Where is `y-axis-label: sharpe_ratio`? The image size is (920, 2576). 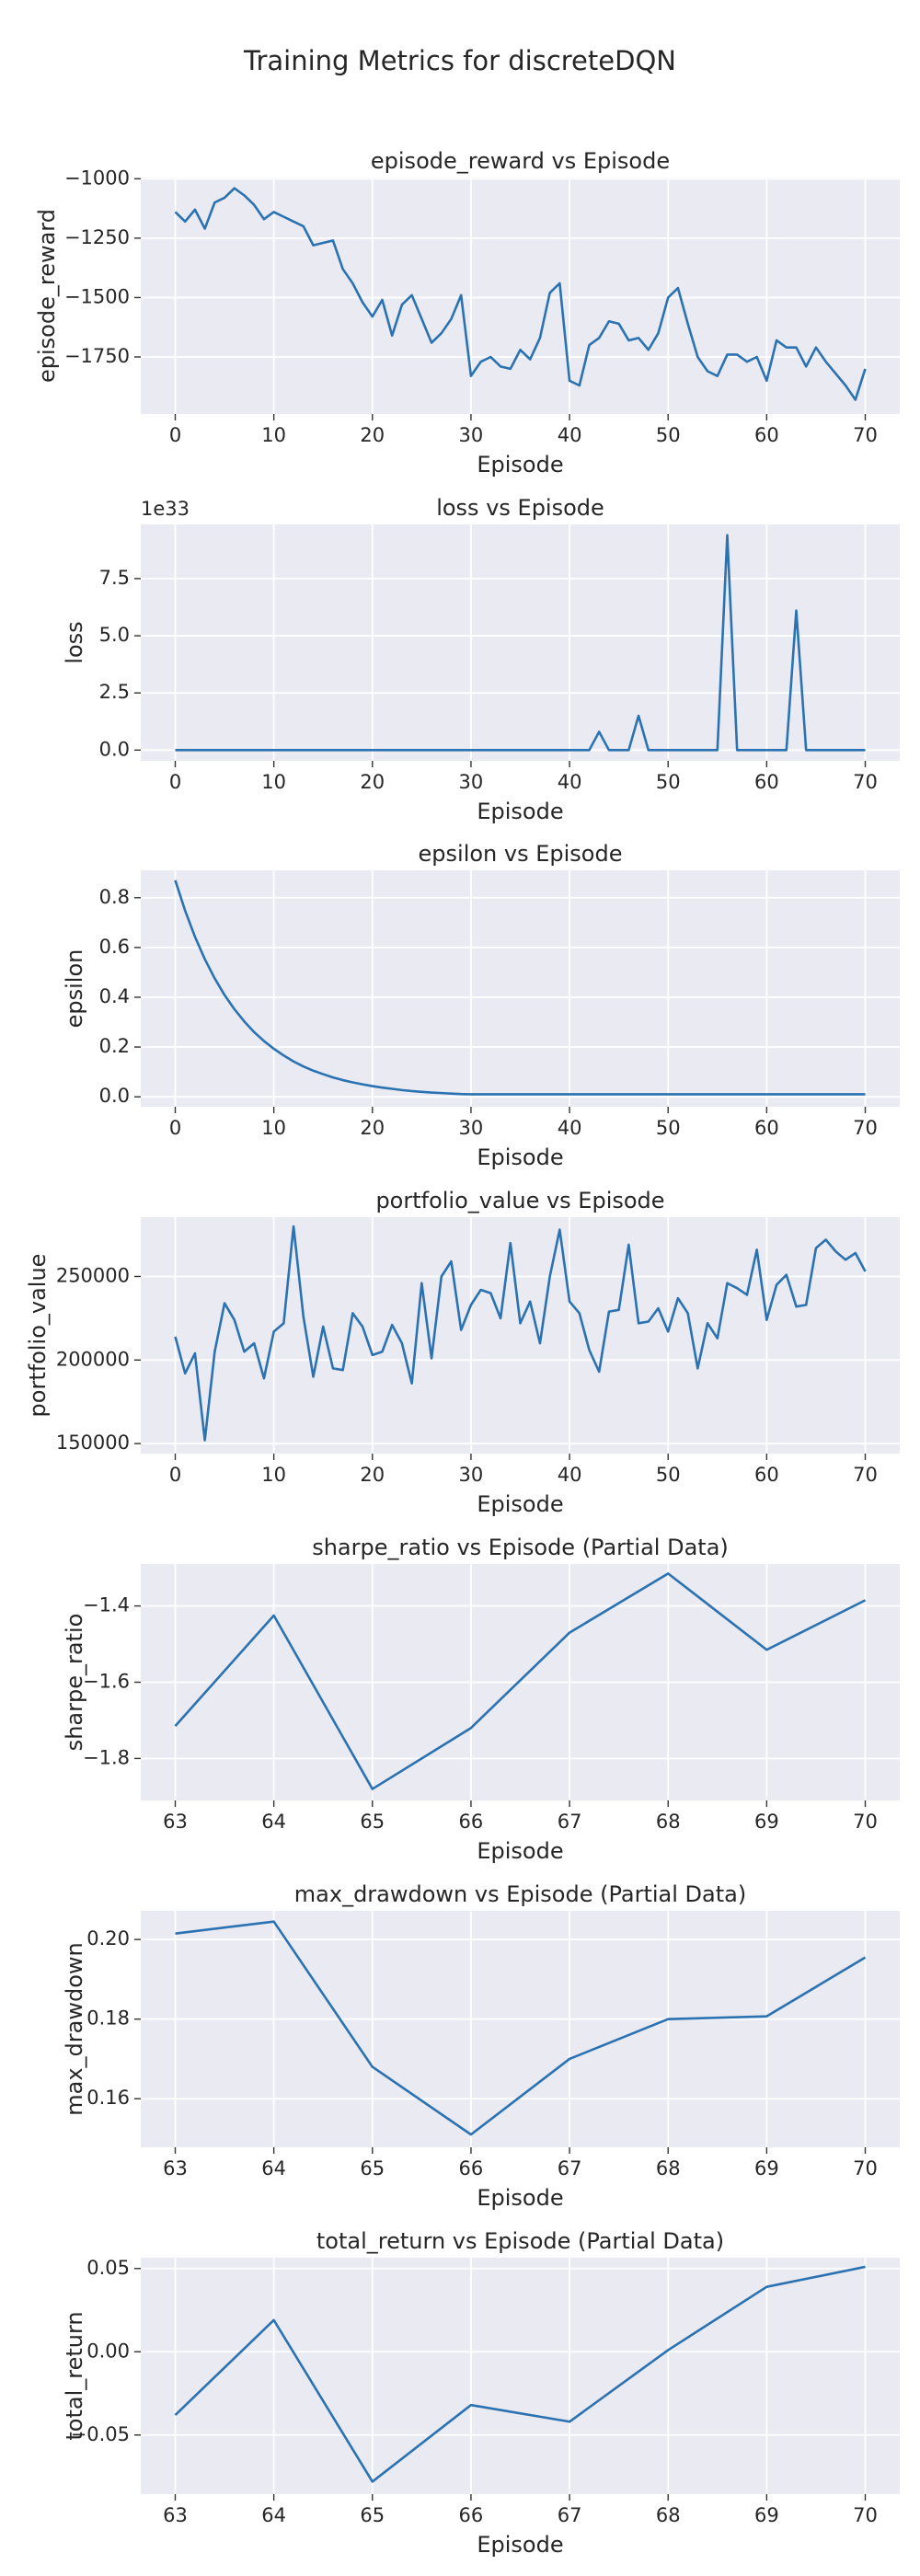 y-axis-label: sharpe_ratio is located at coordinates (74, 1683).